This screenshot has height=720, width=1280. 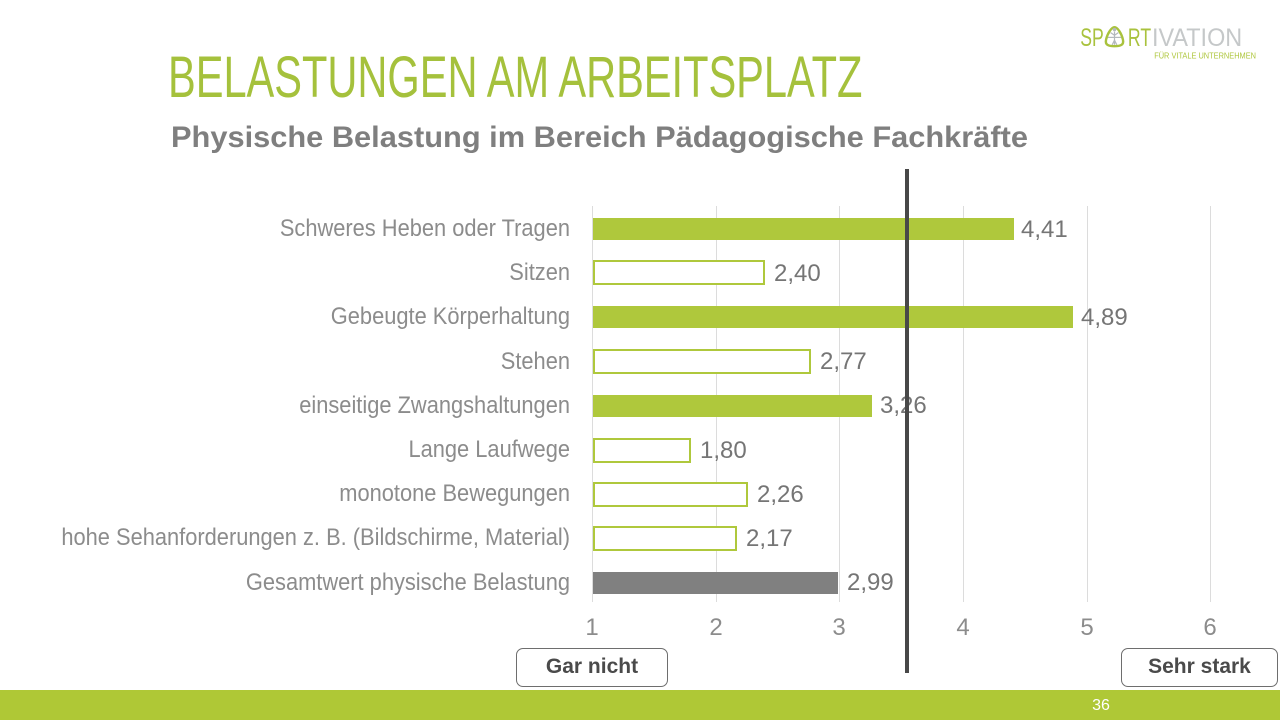 I want to click on svg-text: RT, so click(x=1139, y=38).